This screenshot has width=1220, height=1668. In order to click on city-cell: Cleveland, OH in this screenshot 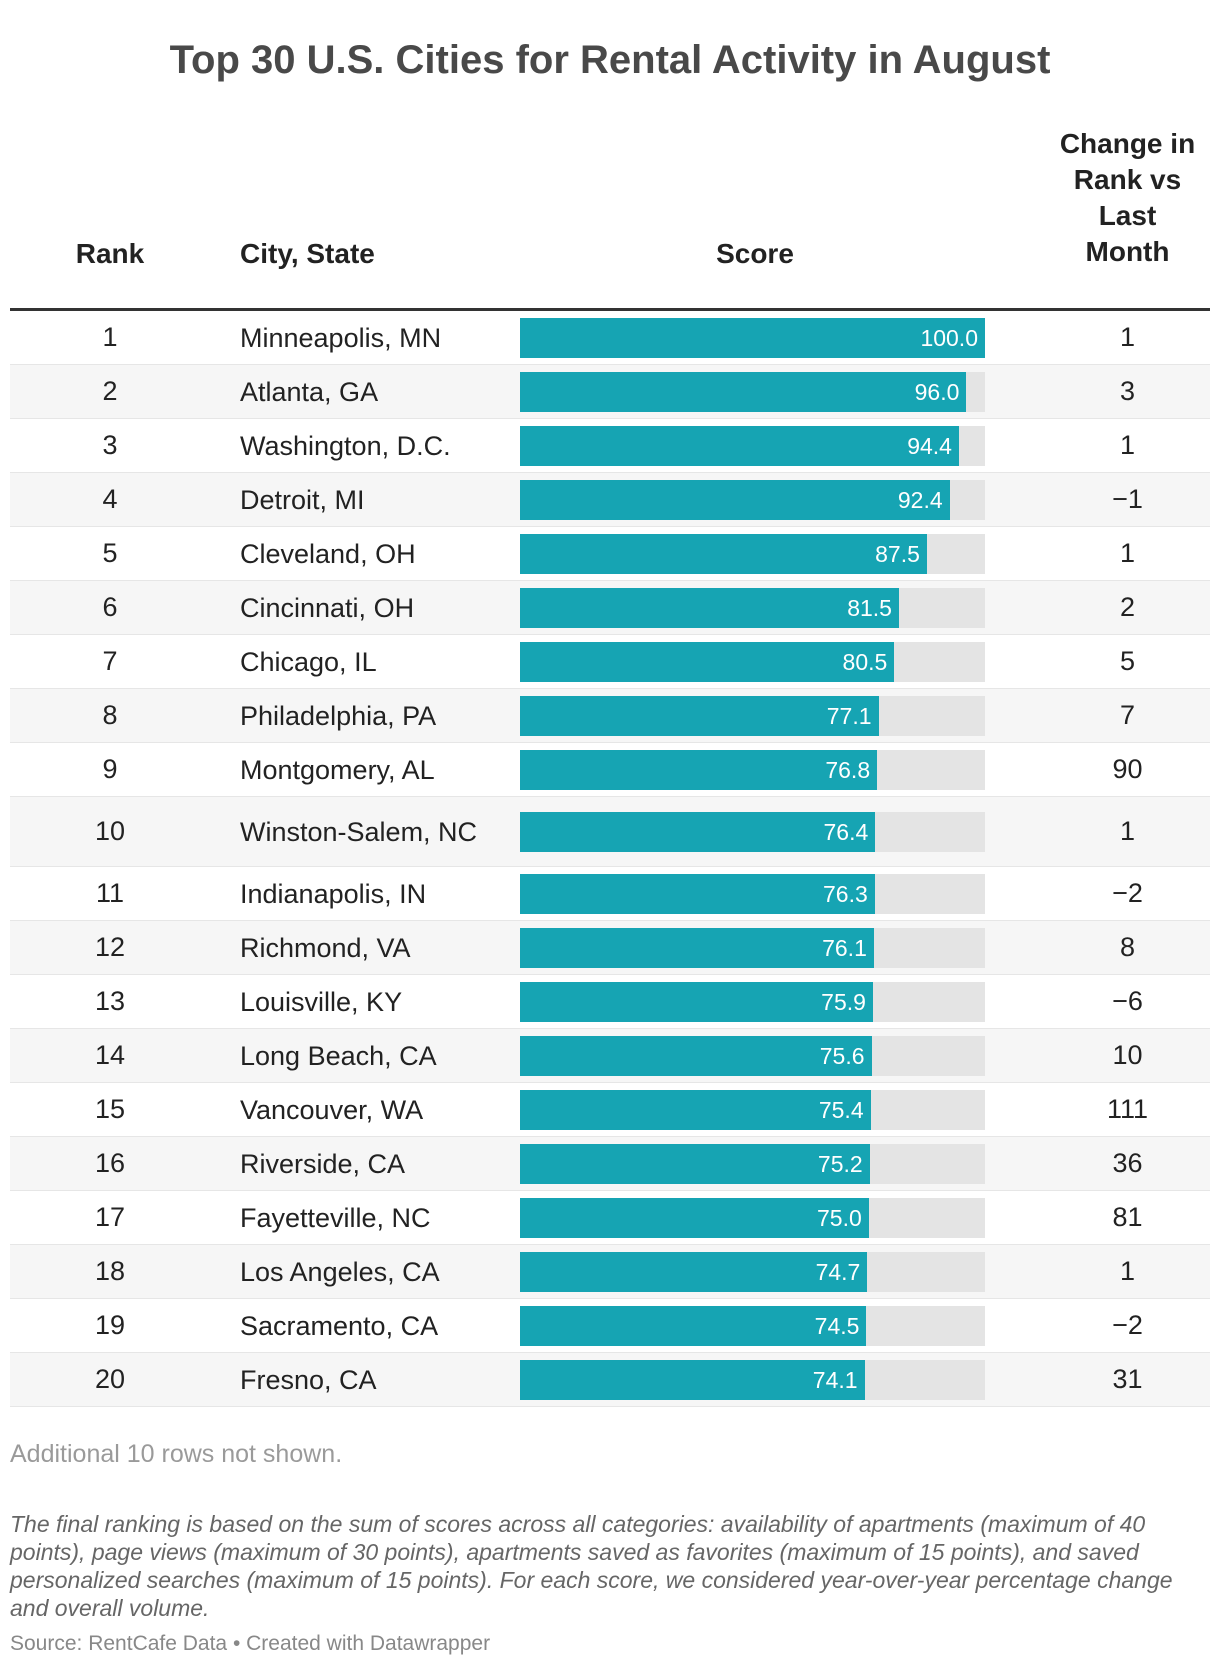, I will do `click(328, 553)`.